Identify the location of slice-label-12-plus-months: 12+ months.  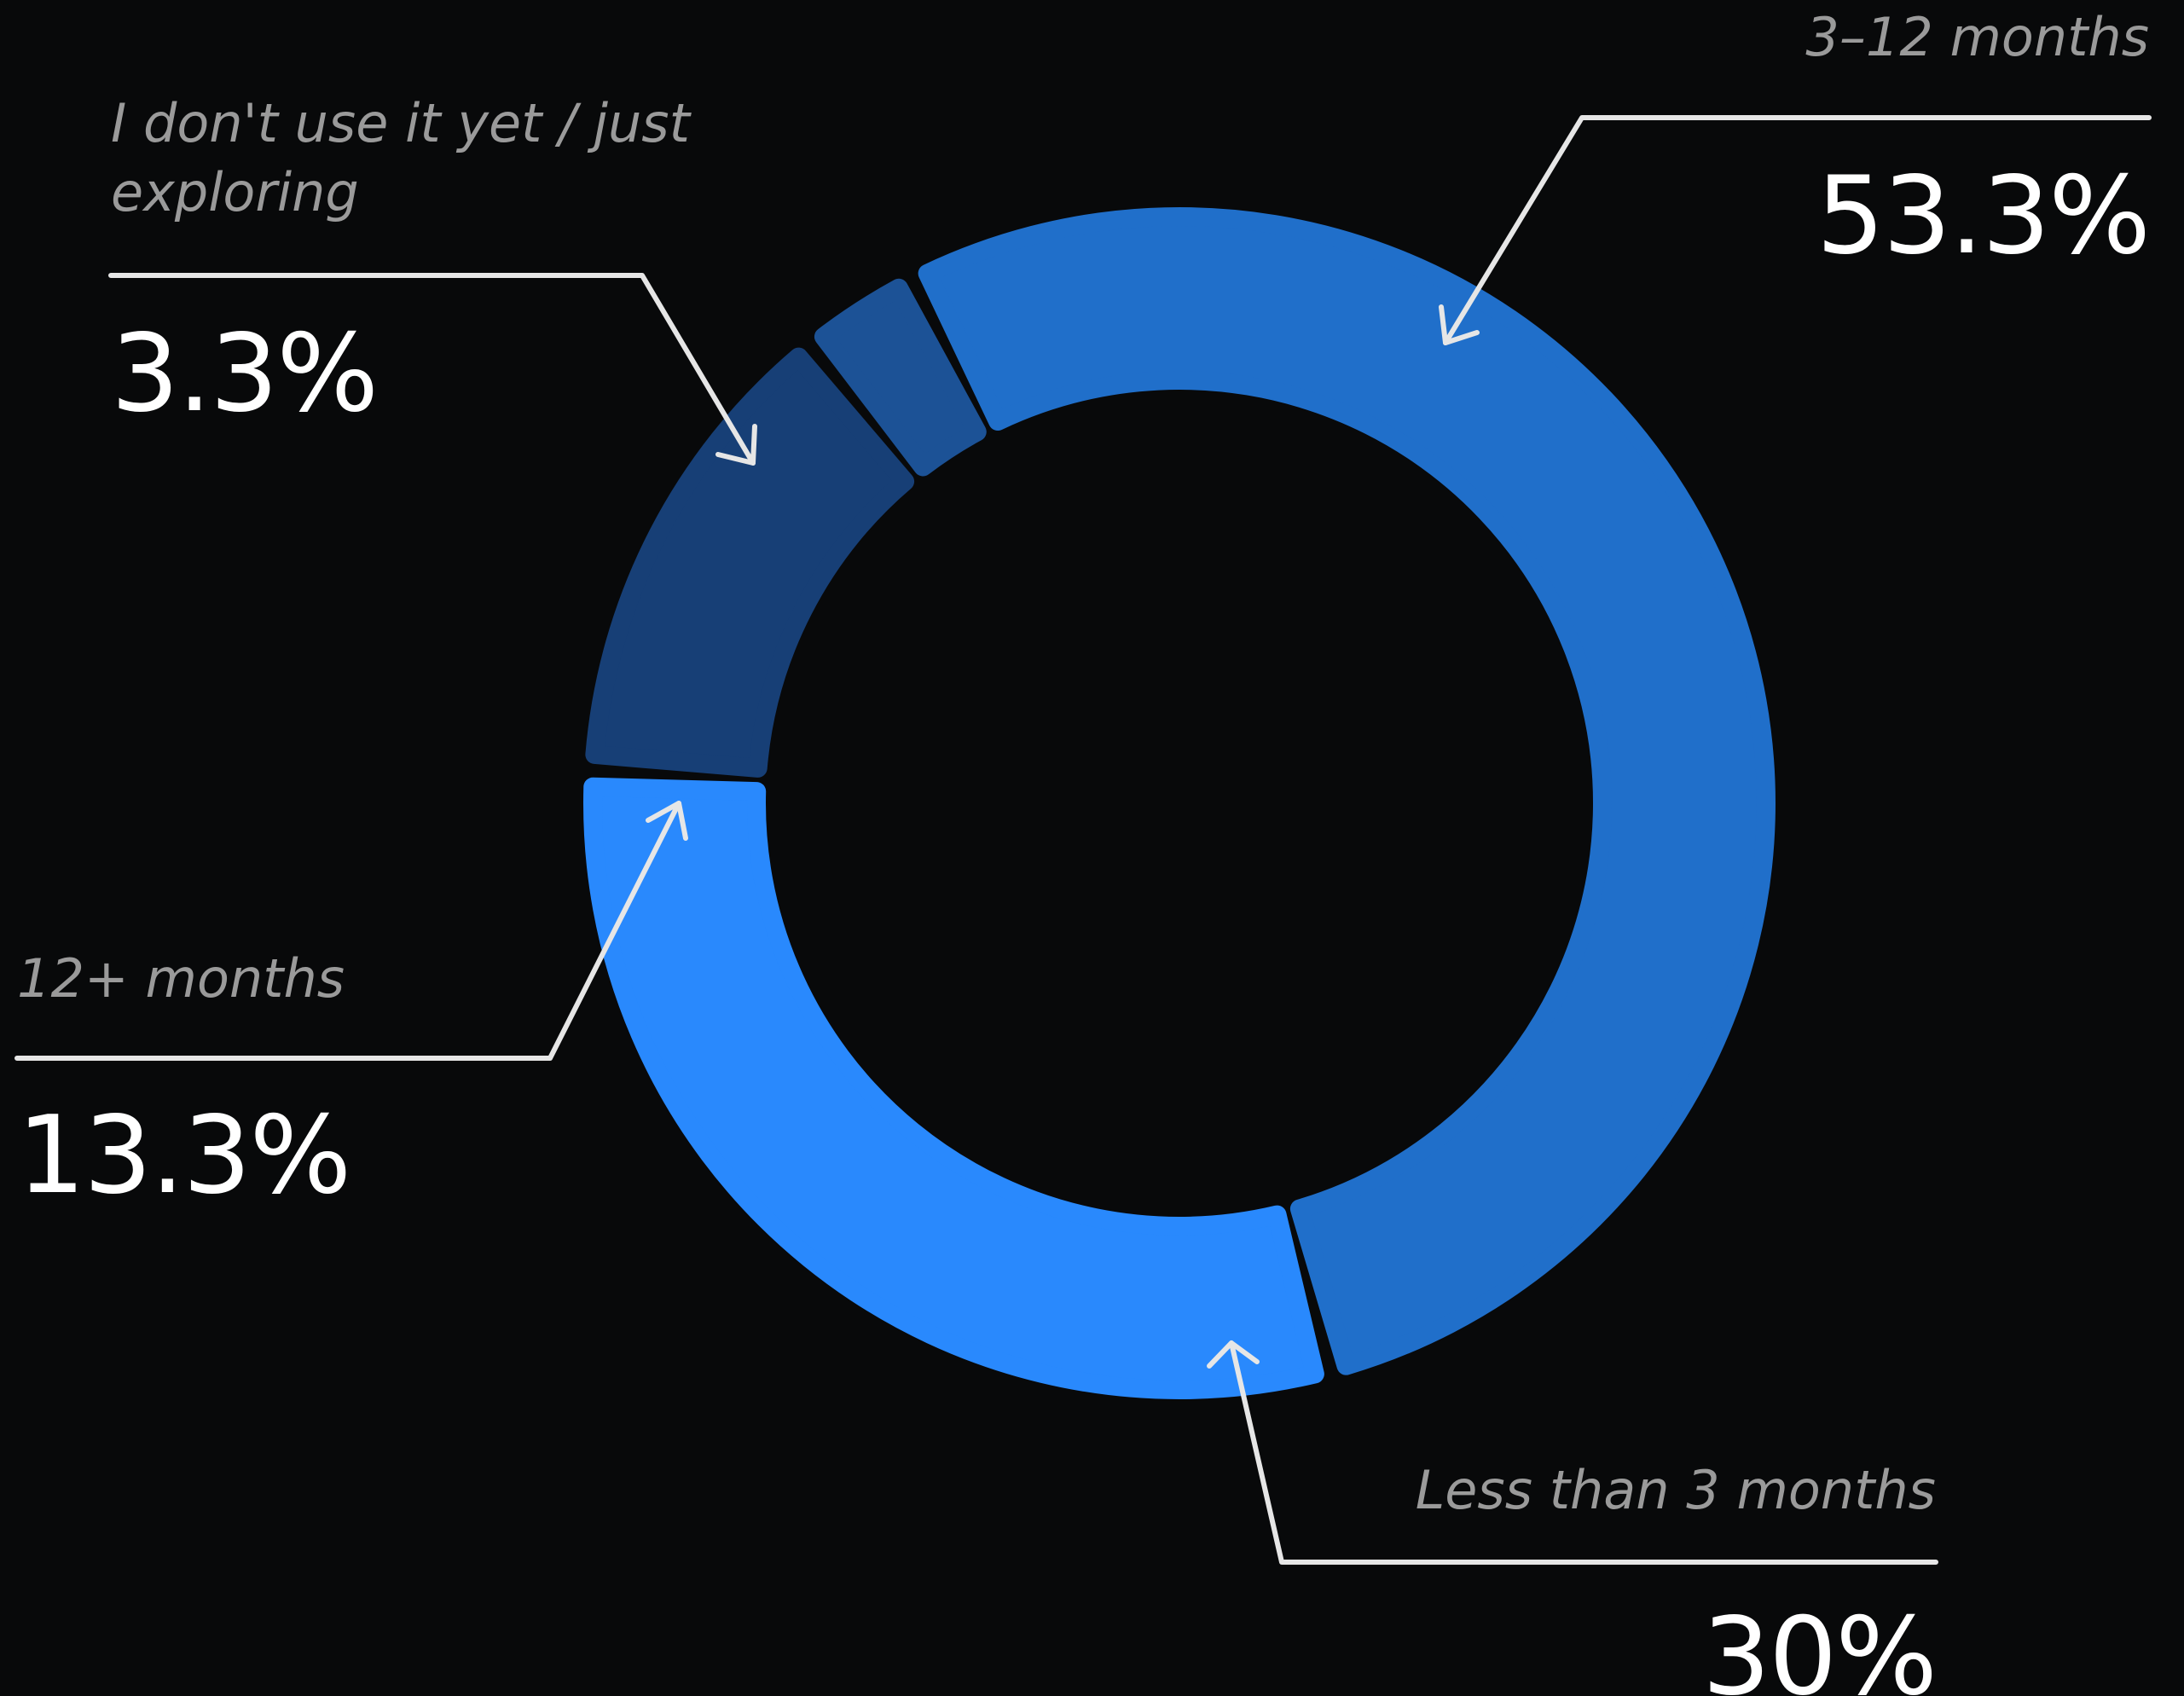
(181, 978).